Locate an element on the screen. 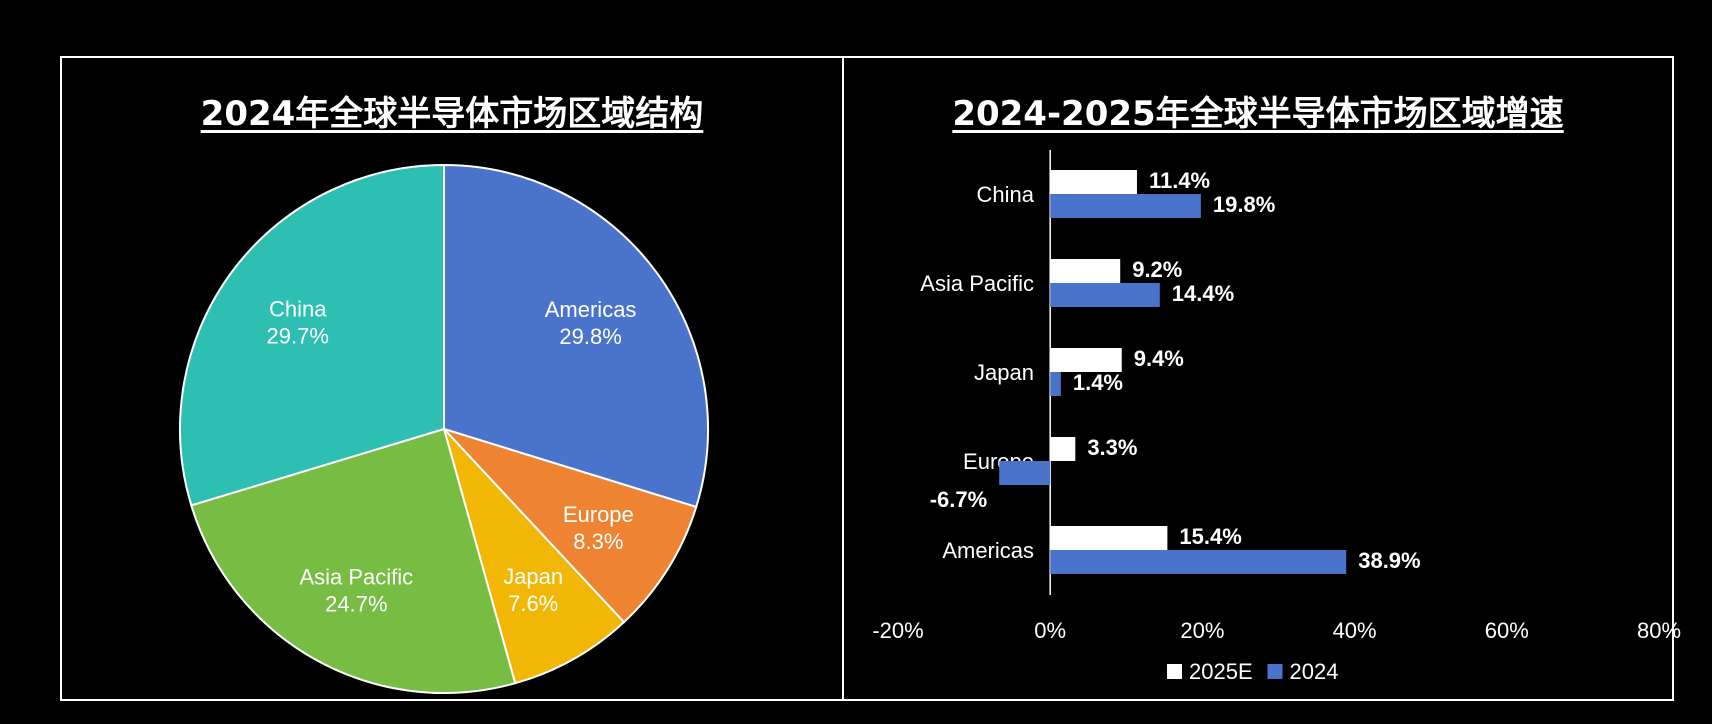 The width and height of the screenshot is (1712, 724). category-label: Asia Pacific is located at coordinates (977, 283).